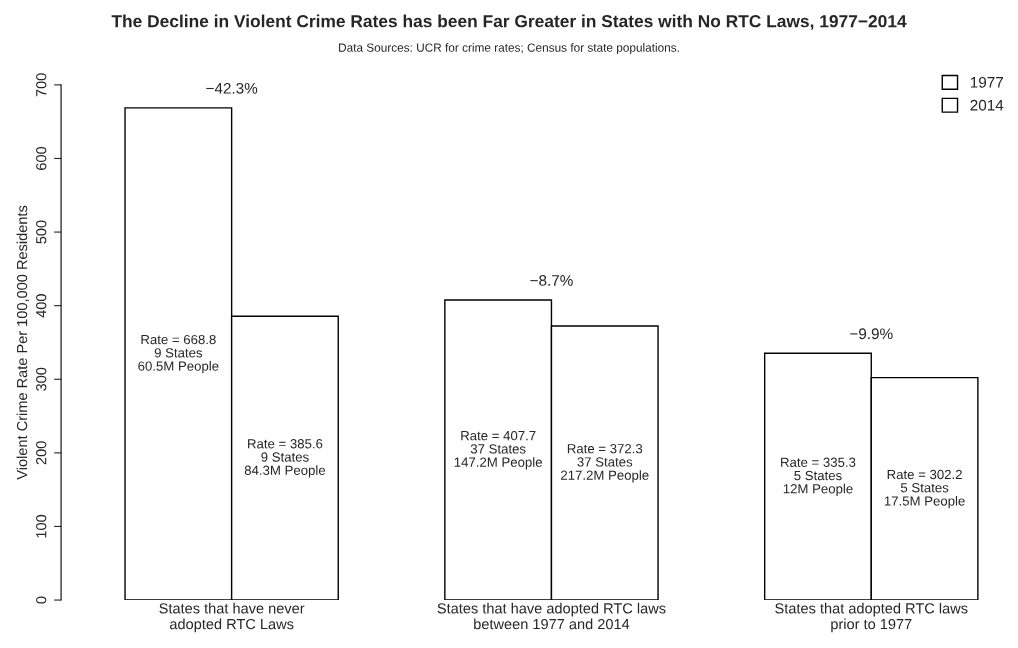 The height and width of the screenshot is (648, 1018). Describe the element at coordinates (871, 617) in the screenshot. I see `x-tick-label: States that adopted RTC laws prior to 1977` at that location.